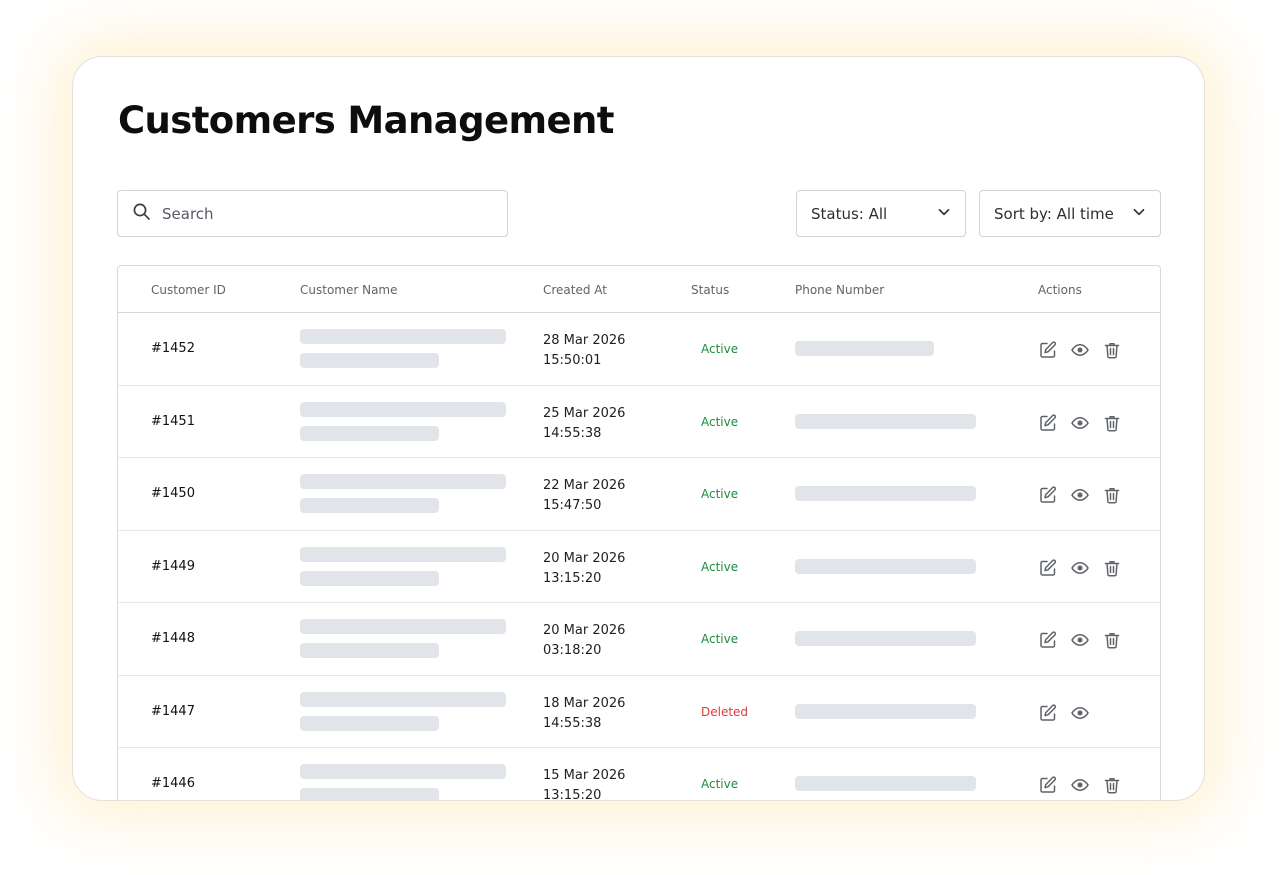 The height and width of the screenshot is (875, 1288). I want to click on created-date: 18 Mar 2026, so click(584, 703).